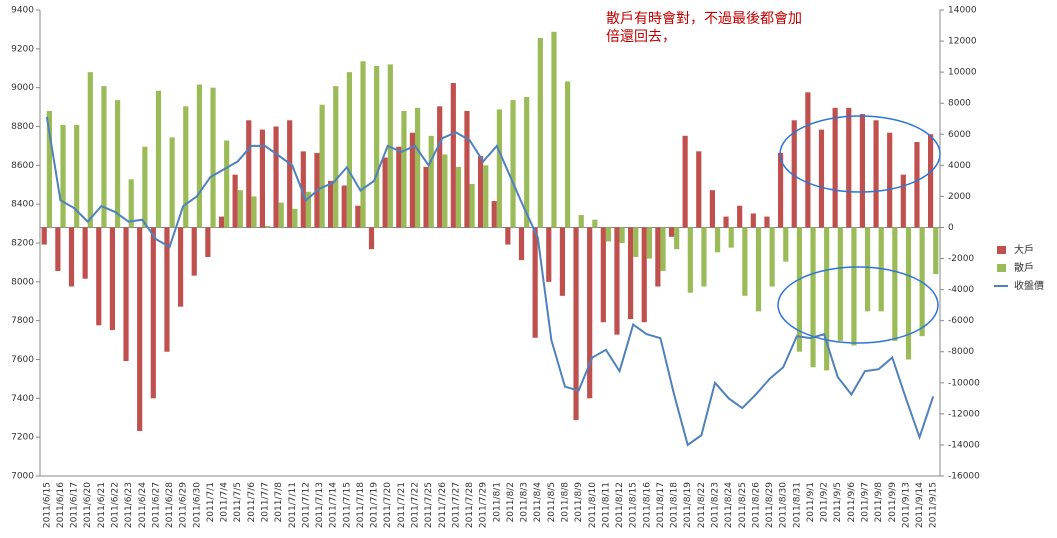  What do you see at coordinates (641, 37) in the screenshot?
I see `annotation: 倍還回去，` at bounding box center [641, 37].